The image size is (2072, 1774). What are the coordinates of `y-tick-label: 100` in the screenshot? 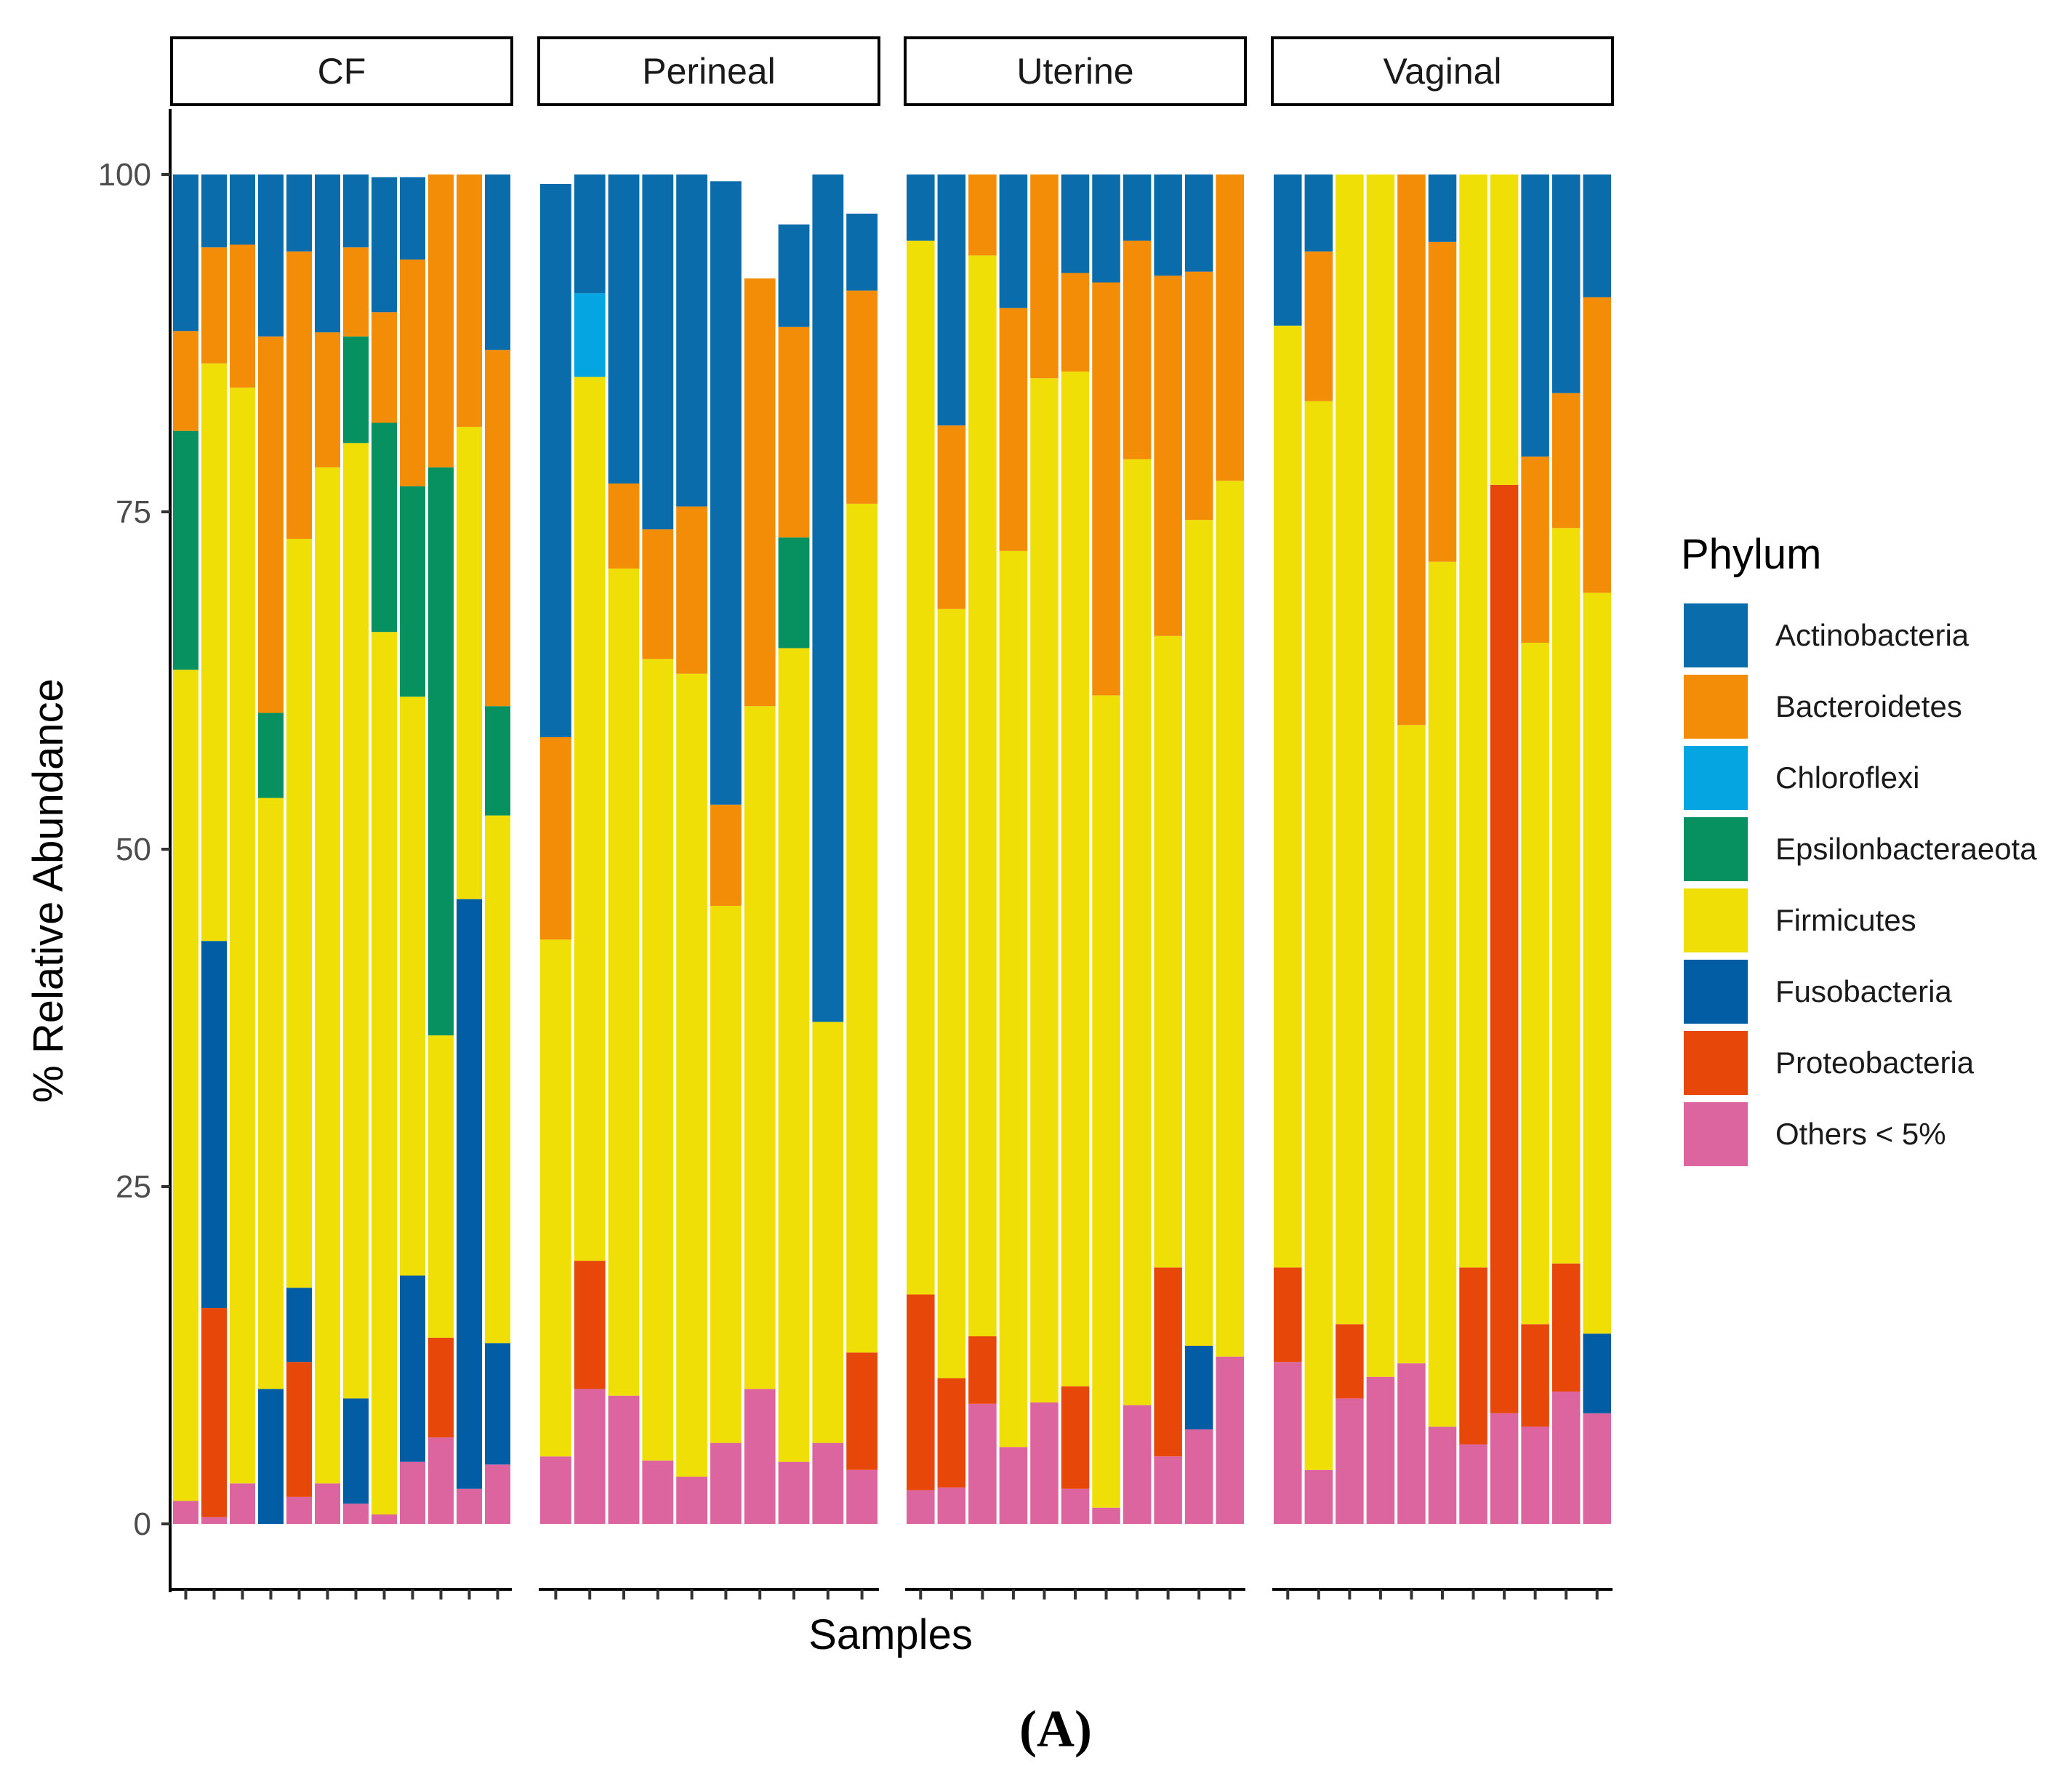 It's located at (124, 175).